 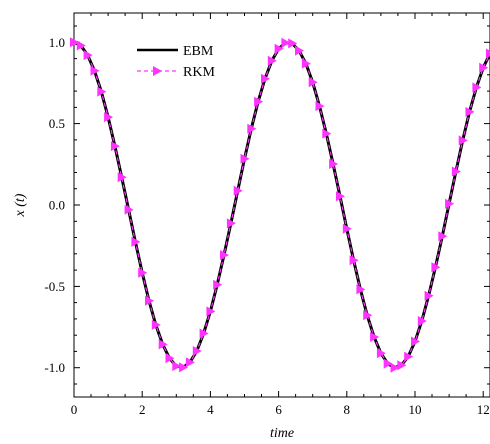 What do you see at coordinates (57, 205) in the screenshot?
I see `y-tick-label: 0.0` at bounding box center [57, 205].